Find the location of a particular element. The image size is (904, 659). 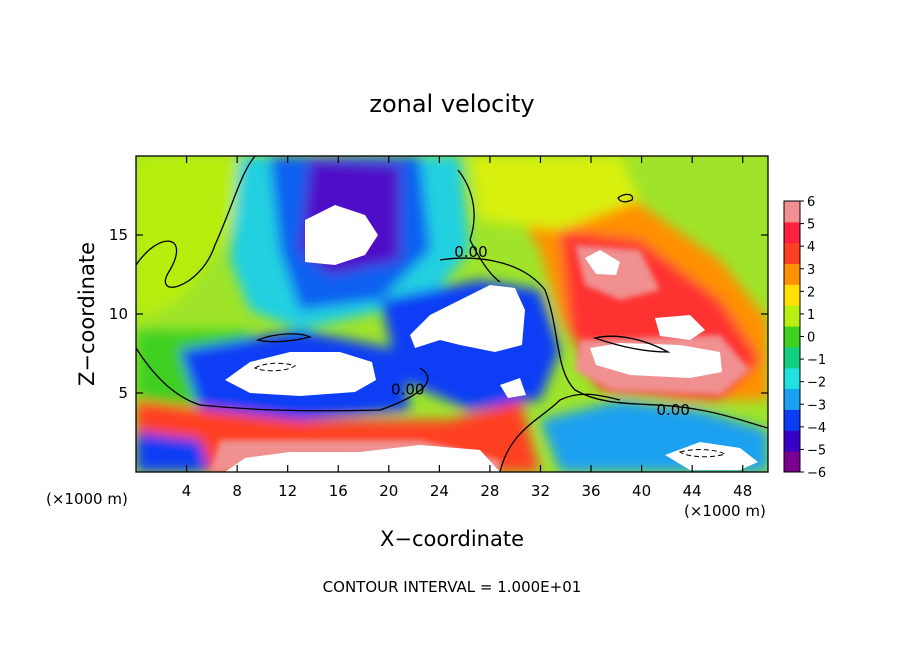

negative-contour-a is located at coordinates (275, 367).